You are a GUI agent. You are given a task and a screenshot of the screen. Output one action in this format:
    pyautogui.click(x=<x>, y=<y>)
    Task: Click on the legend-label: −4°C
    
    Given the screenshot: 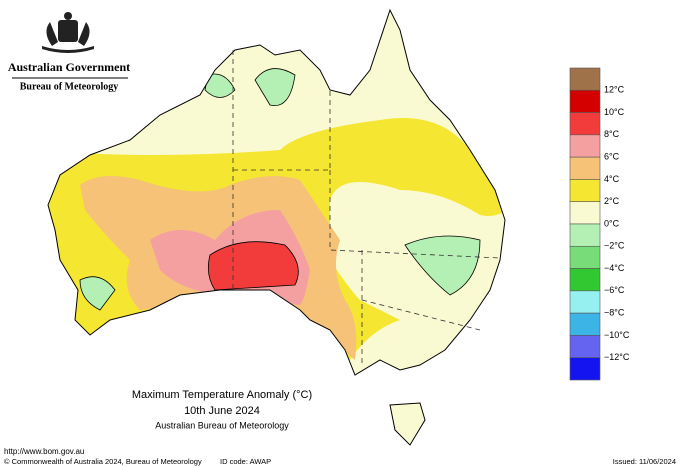 What is the action you would take?
    pyautogui.click(x=614, y=268)
    